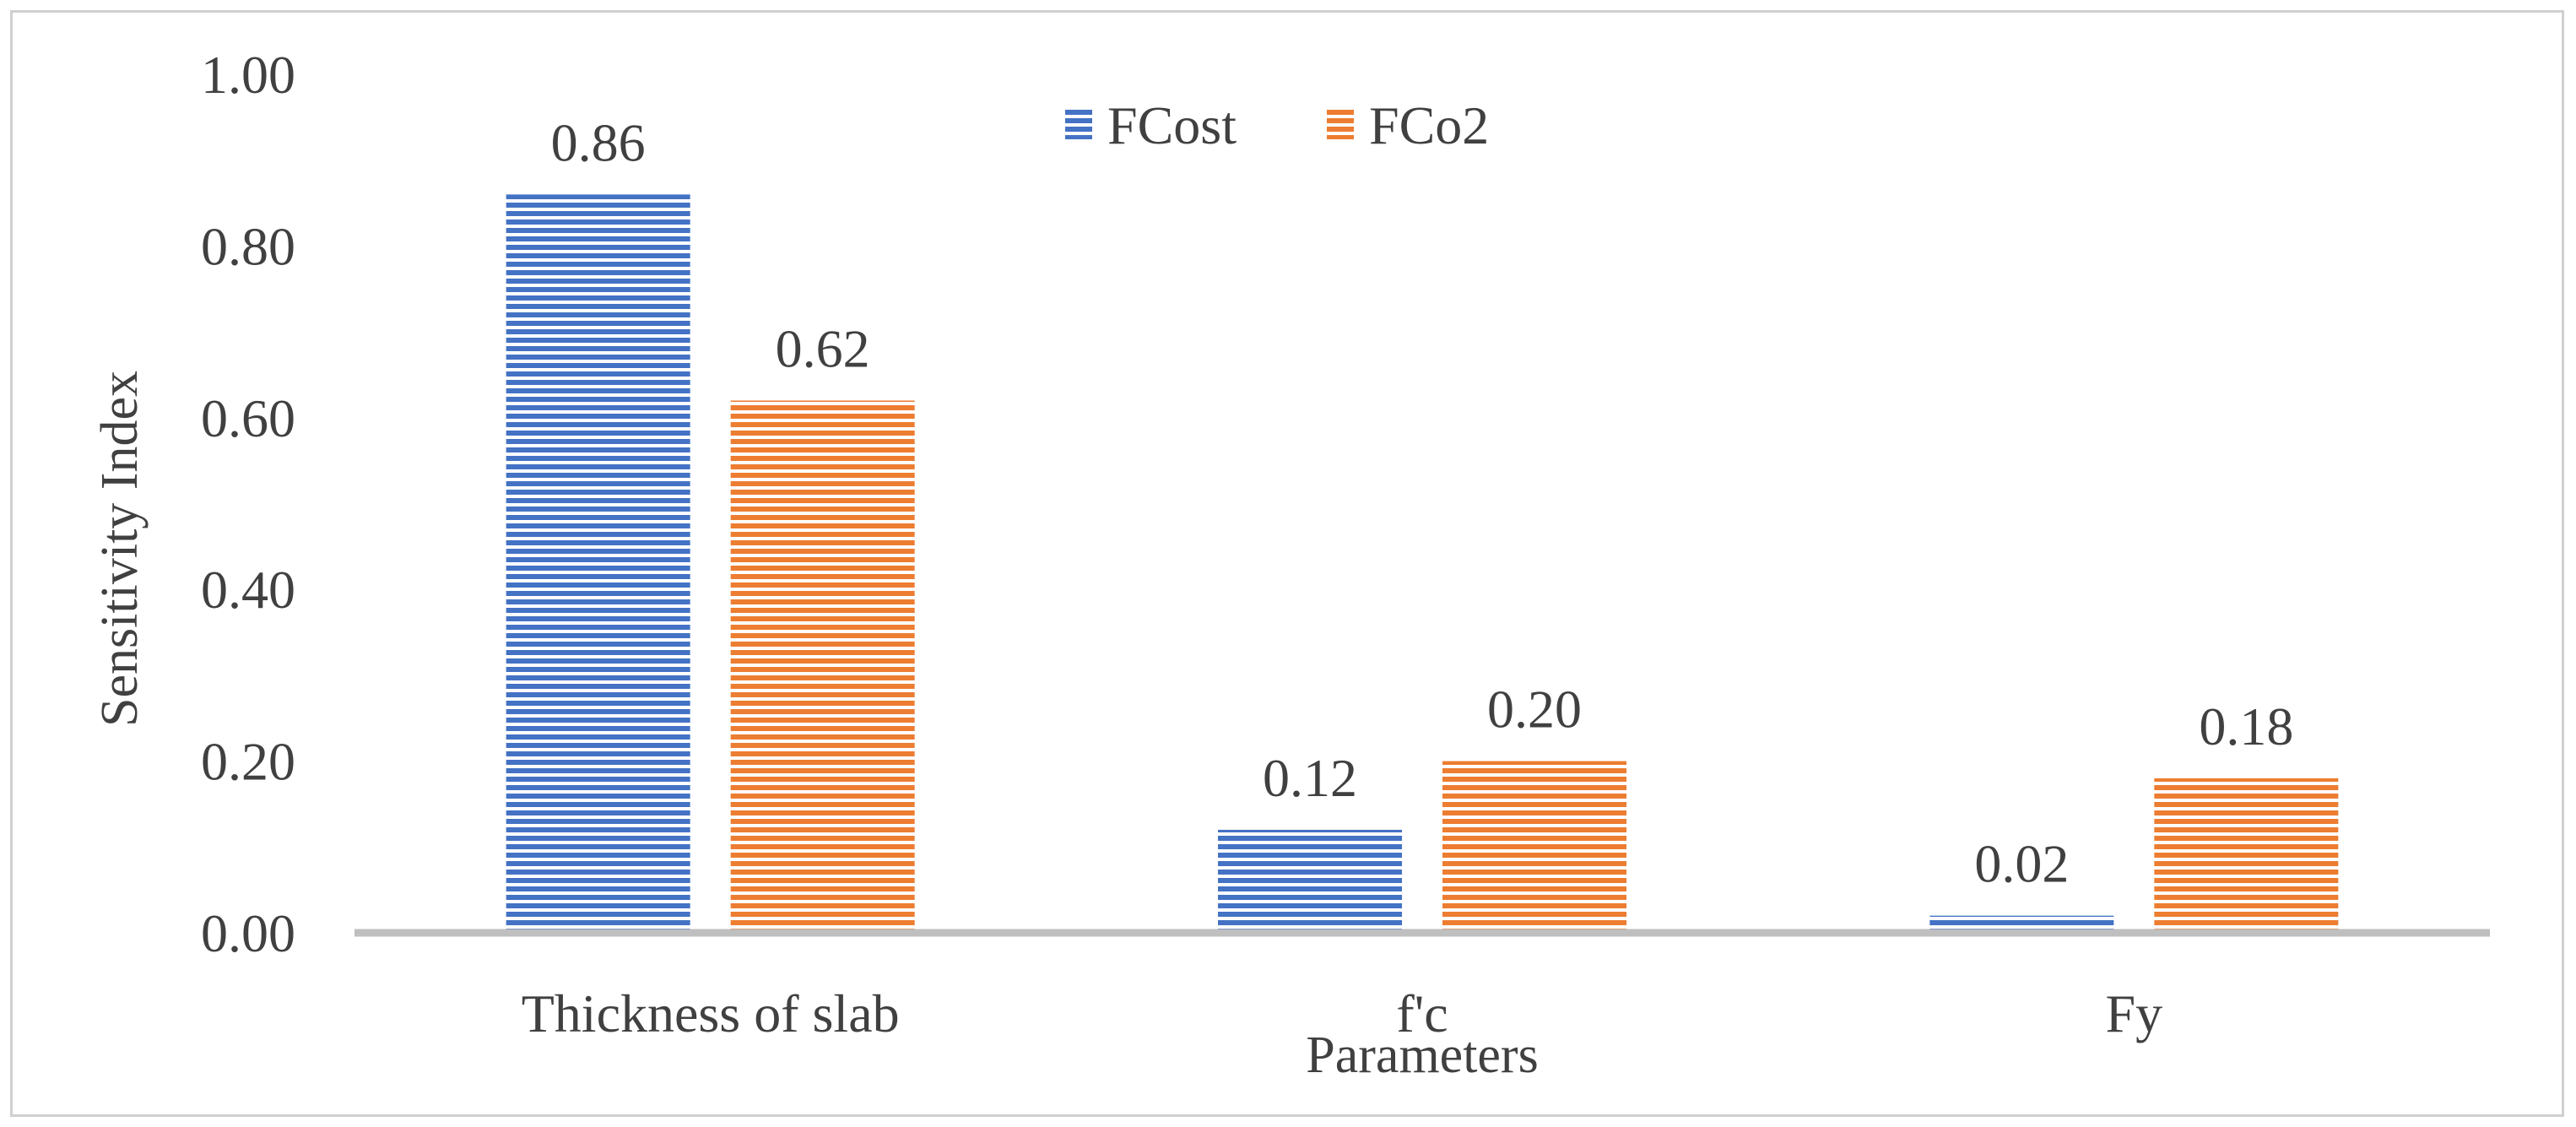 The width and height of the screenshot is (2576, 1127). Describe the element at coordinates (248, 590) in the screenshot. I see `y-tick-label: 0.40` at that location.